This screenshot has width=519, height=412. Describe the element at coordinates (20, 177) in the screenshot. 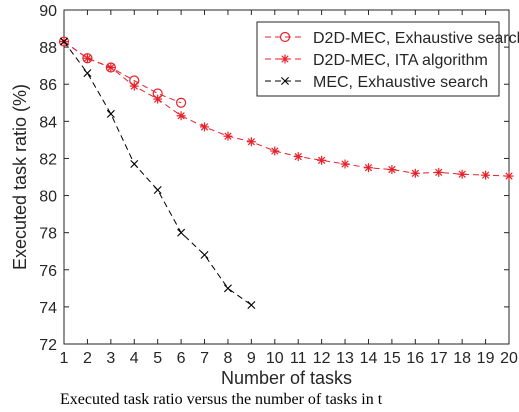

I see `y-axis-label: Executed task ratio (%)` at that location.